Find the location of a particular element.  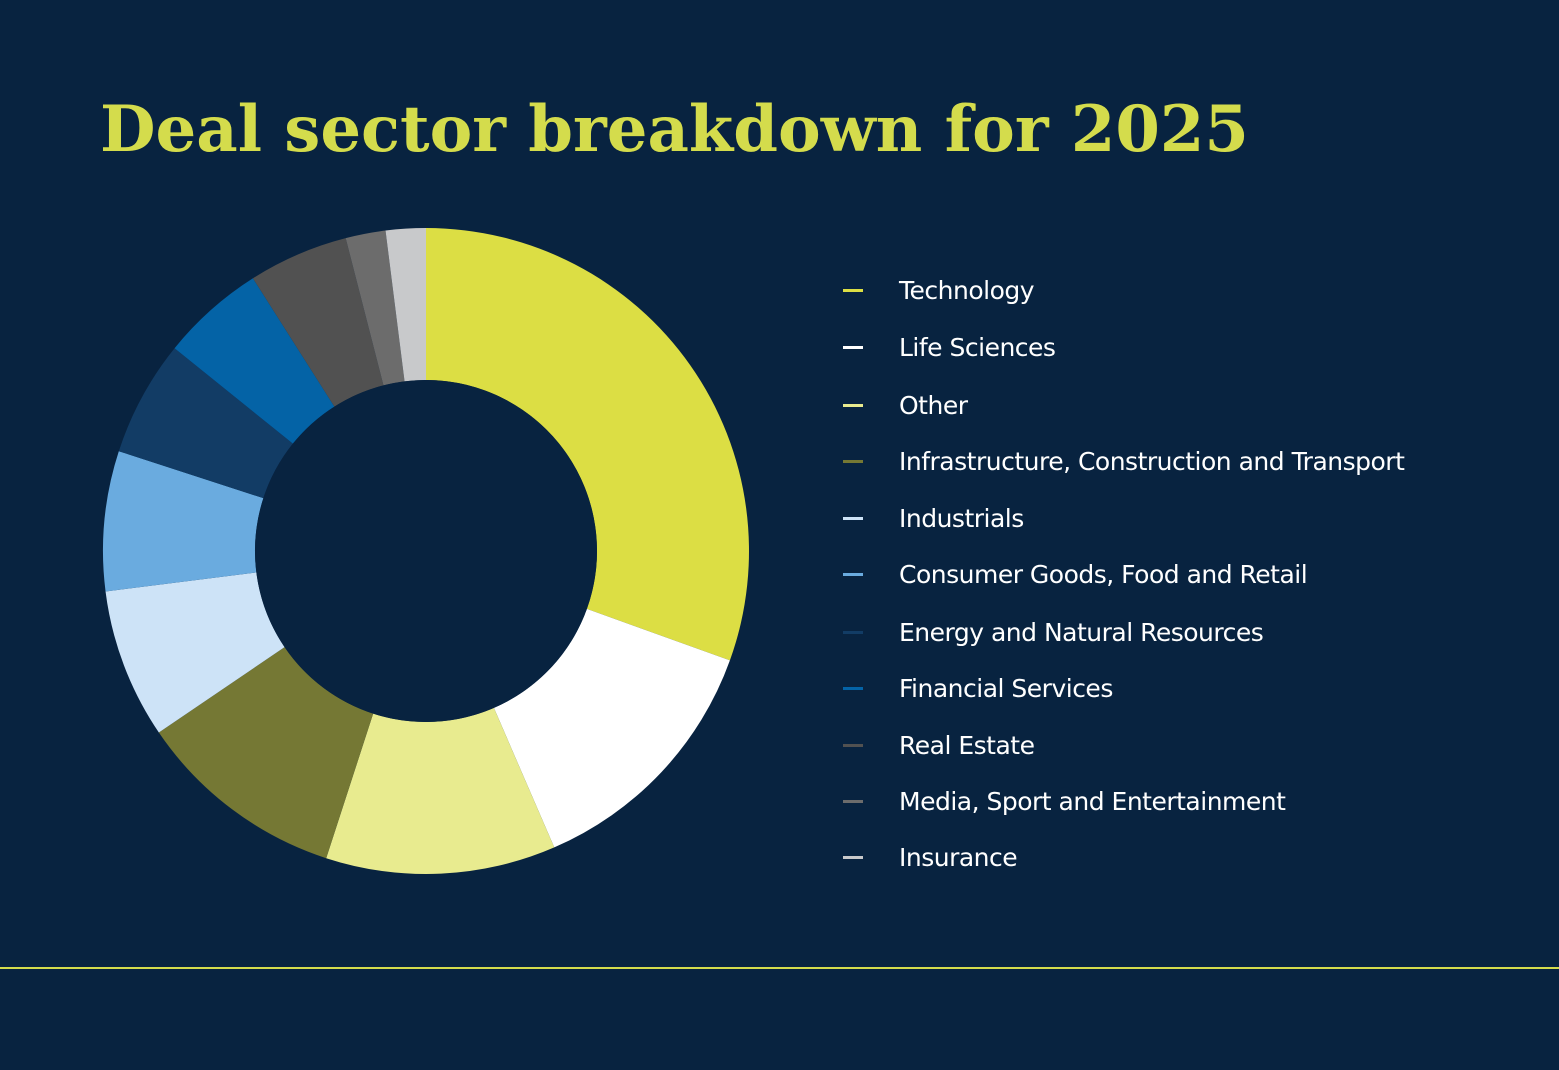

legend-item-financial-services: Financial Services is located at coordinates (978, 688).